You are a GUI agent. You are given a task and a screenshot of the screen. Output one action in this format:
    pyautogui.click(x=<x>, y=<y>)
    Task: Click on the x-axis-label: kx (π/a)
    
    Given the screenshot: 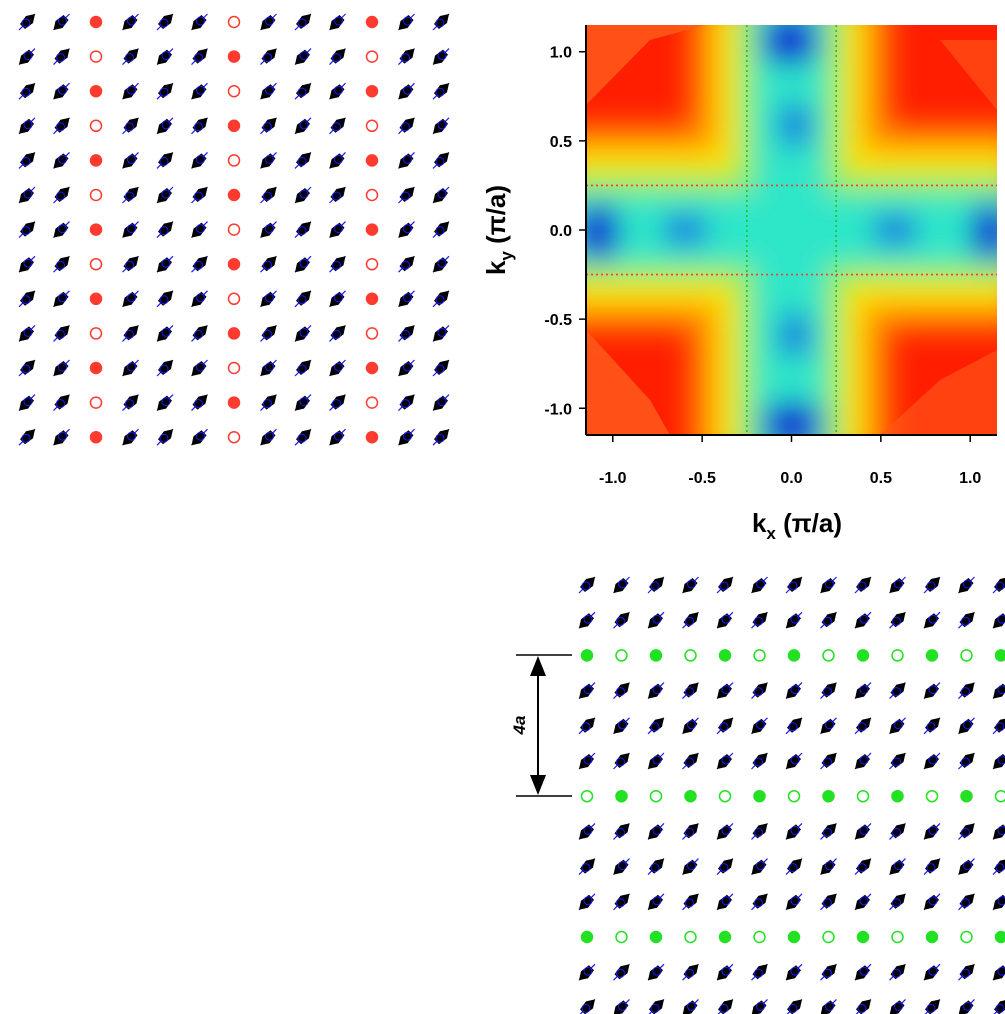 What is the action you would take?
    pyautogui.click(x=797, y=525)
    